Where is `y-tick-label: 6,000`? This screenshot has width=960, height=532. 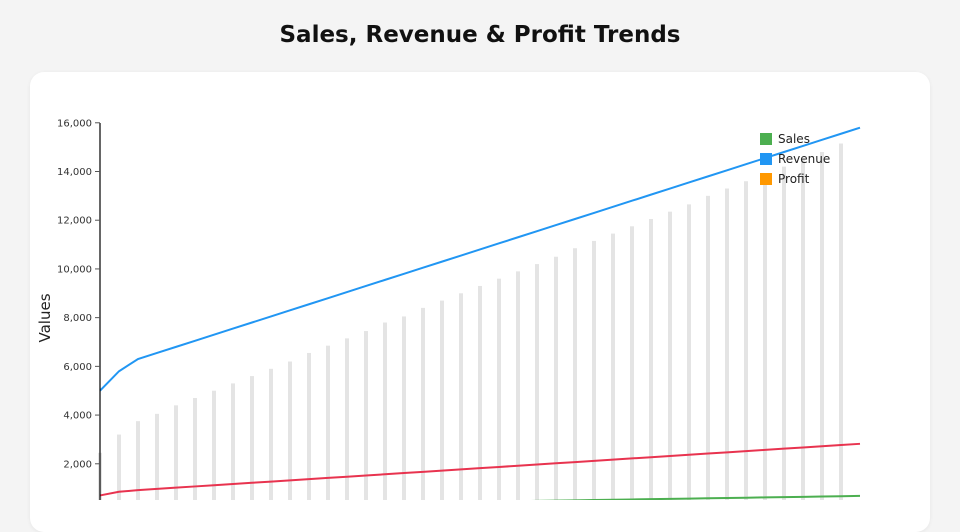 y-tick-label: 6,000 is located at coordinates (77, 367).